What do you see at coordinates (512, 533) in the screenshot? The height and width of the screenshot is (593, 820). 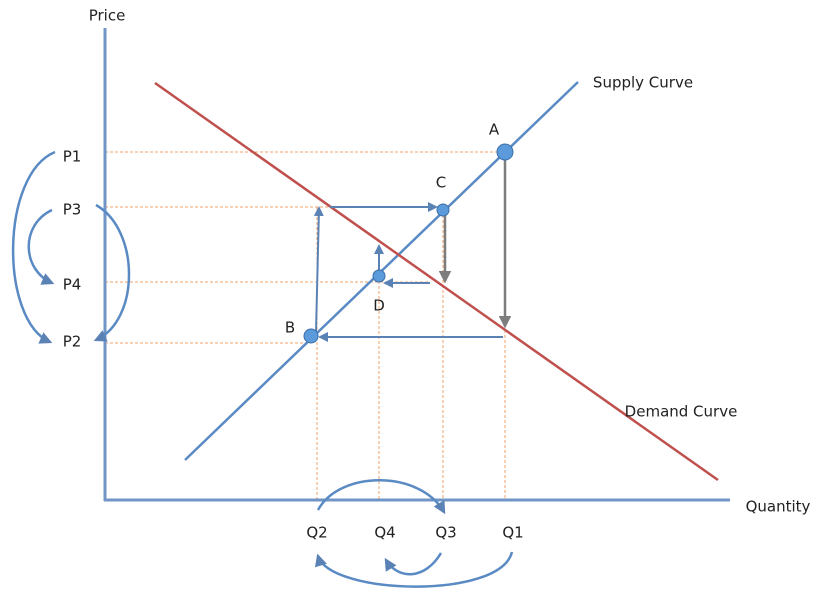 I see `quantity-label: Q1` at bounding box center [512, 533].